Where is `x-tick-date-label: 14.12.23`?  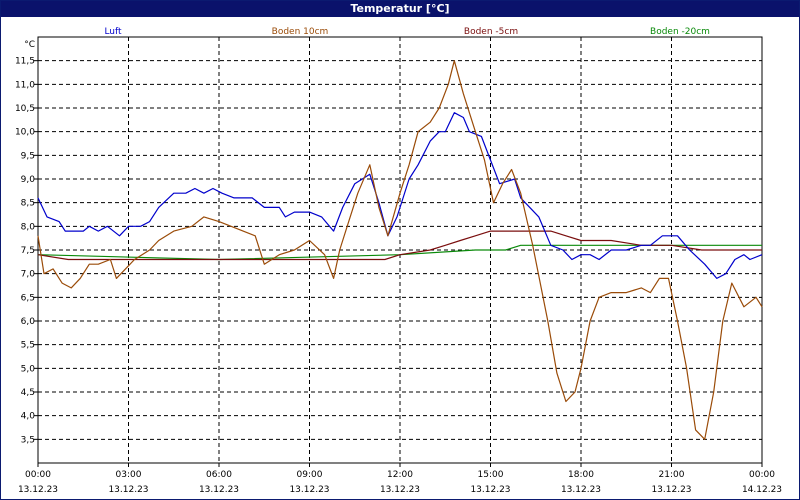 x-tick-date-label: 14.12.23 is located at coordinates (762, 490).